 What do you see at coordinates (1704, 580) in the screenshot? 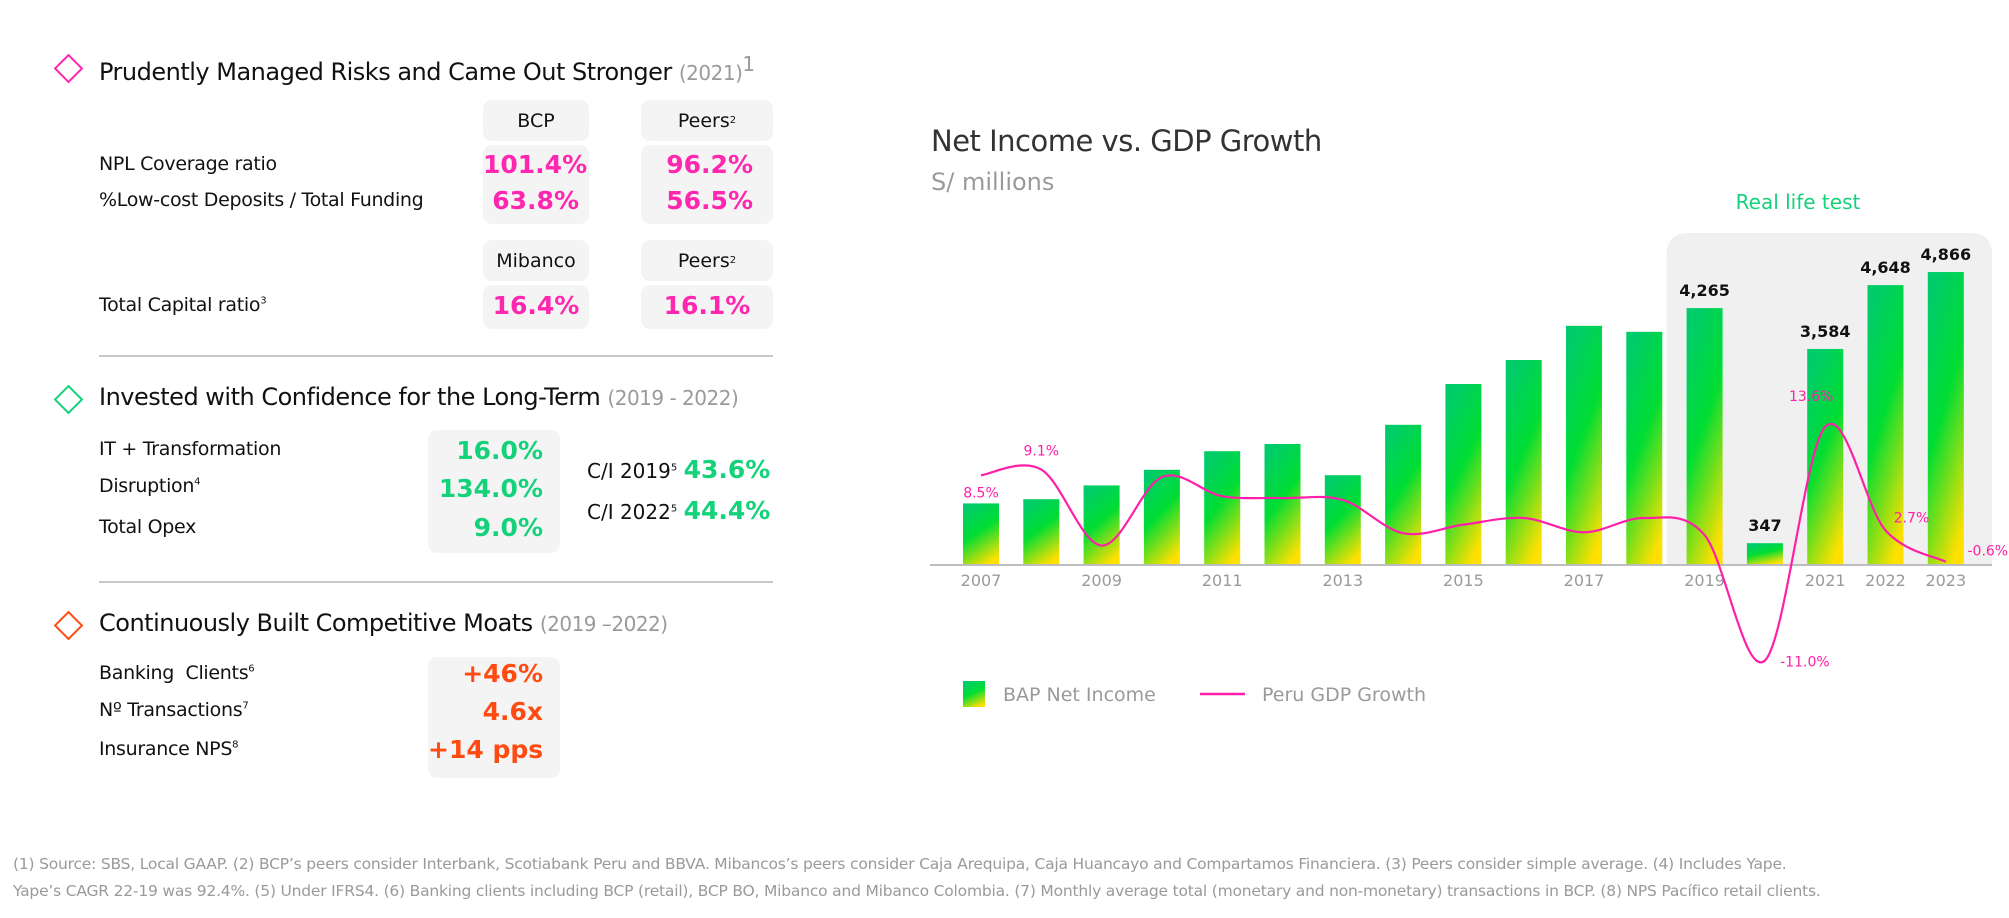
I see `x-tick-2019: 2019` at bounding box center [1704, 580].